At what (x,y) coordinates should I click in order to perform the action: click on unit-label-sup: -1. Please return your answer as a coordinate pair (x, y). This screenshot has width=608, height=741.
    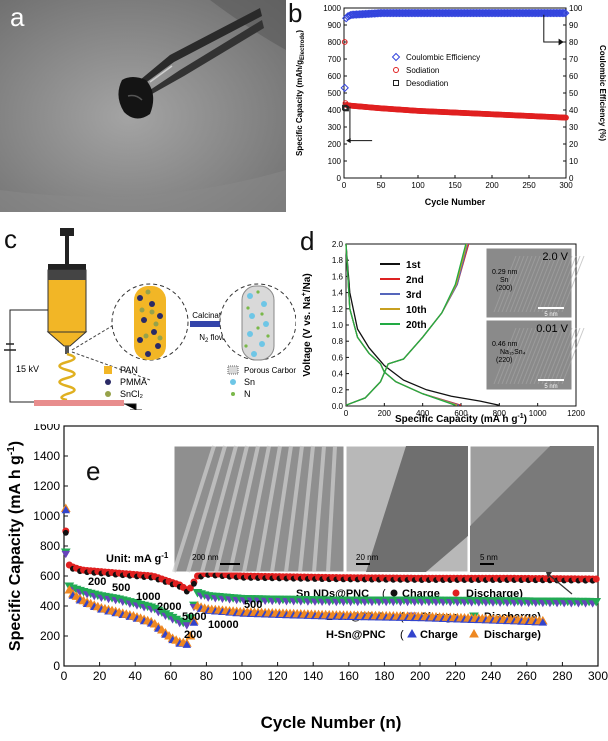
    Looking at the image, I should click on (165, 555).